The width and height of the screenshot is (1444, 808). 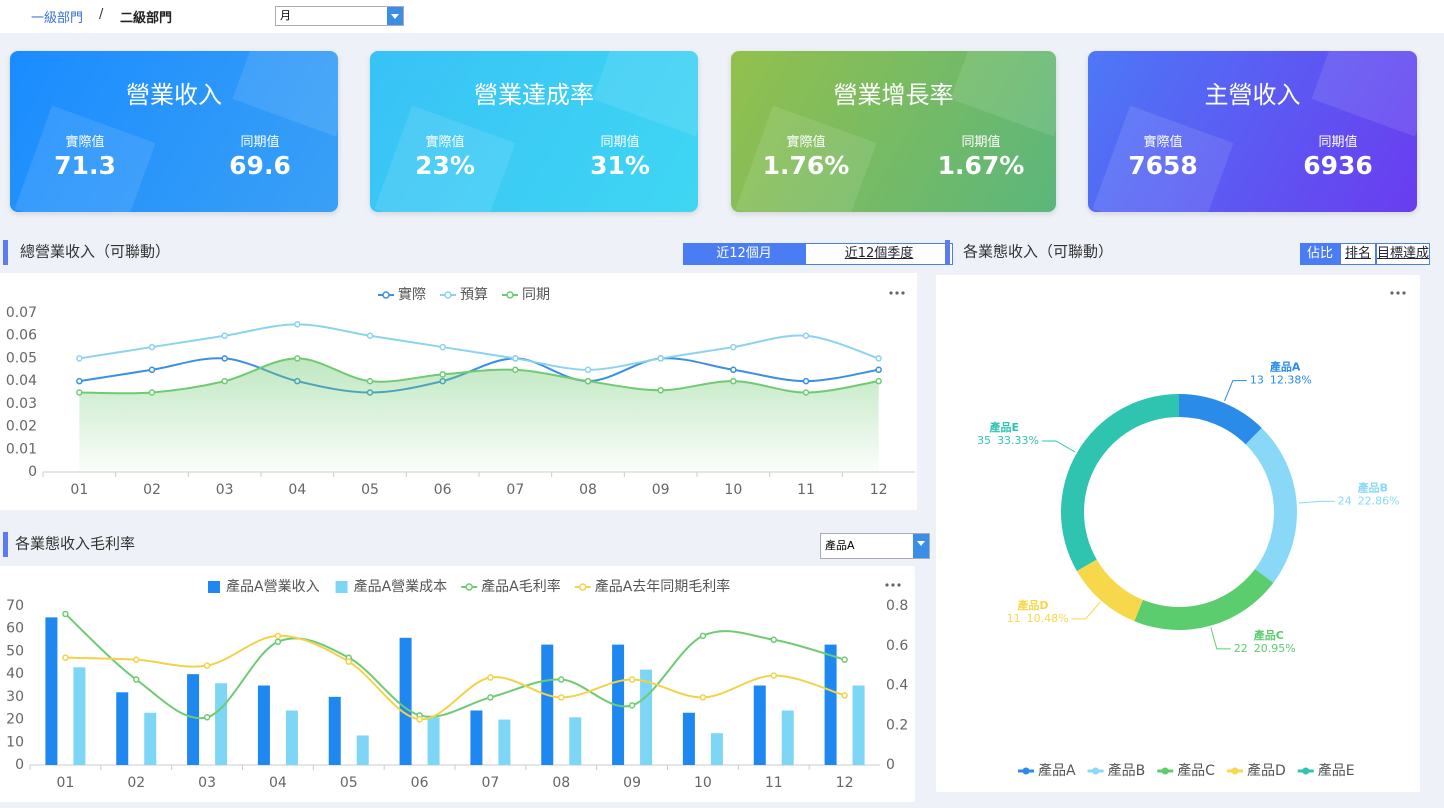 What do you see at coordinates (297, 490) in the screenshot?
I see `x-tick-label: 04` at bounding box center [297, 490].